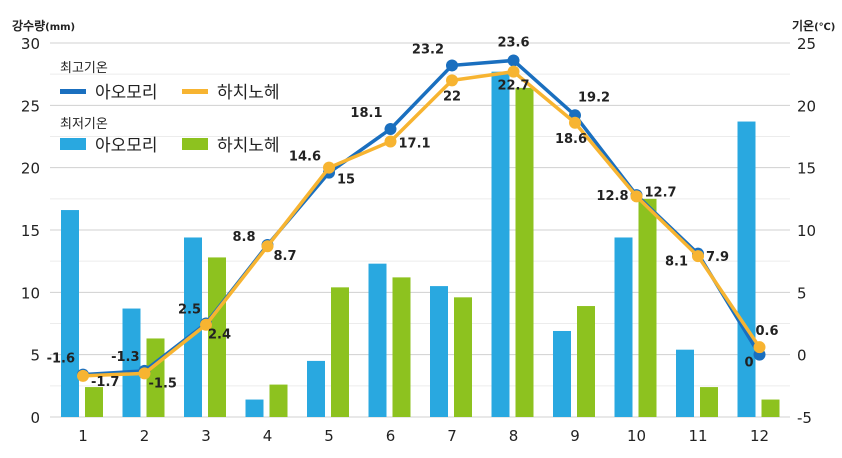  I want to click on data-label: 2.4, so click(219, 335).